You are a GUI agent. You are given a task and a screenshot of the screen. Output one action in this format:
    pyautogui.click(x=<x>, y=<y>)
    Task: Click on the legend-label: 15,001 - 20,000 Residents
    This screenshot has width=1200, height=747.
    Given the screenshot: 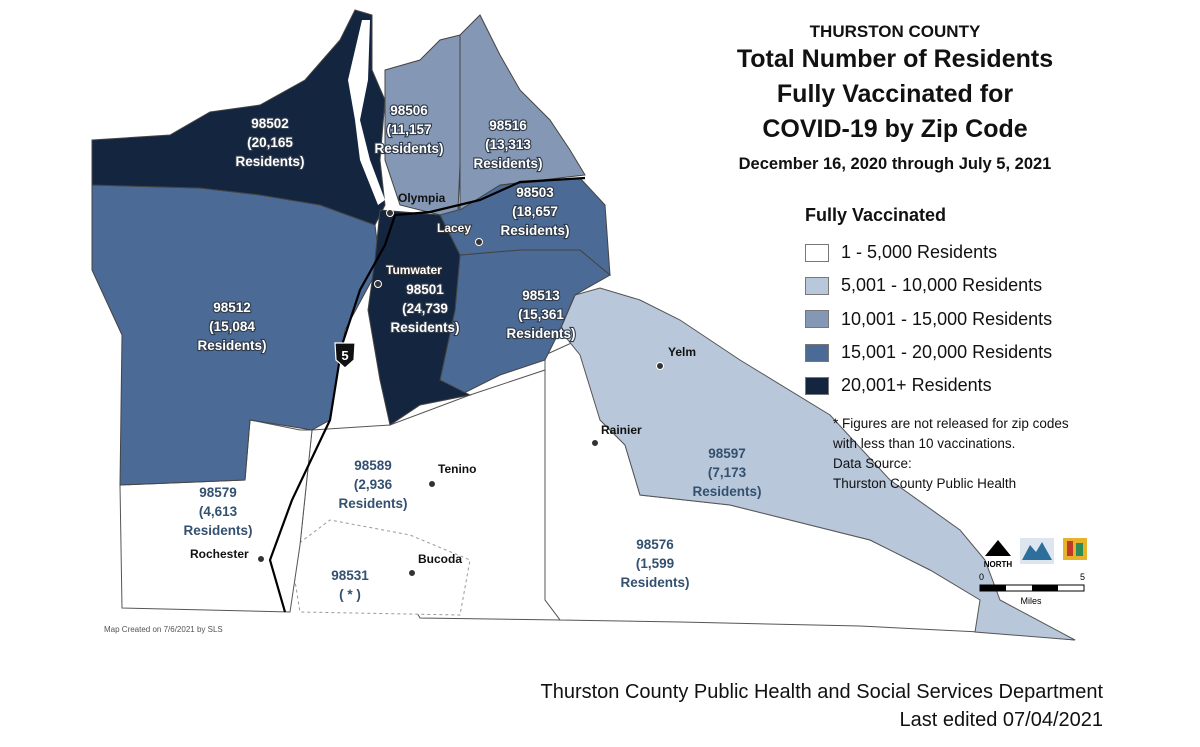 What is the action you would take?
    pyautogui.click(x=947, y=352)
    